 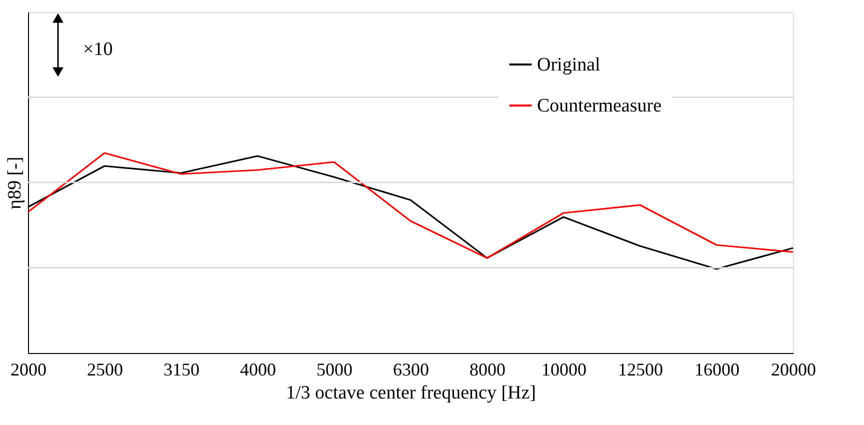 I want to click on x-tick-label: 6300, so click(x=411, y=370).